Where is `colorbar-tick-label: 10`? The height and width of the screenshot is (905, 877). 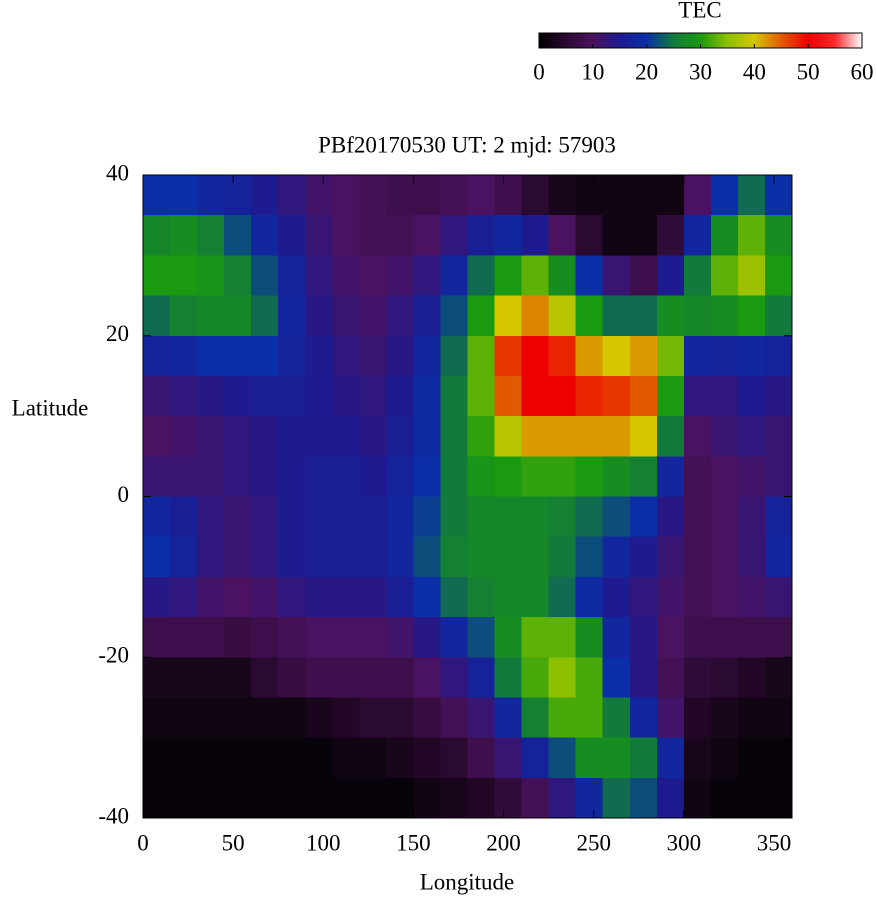 colorbar-tick-label: 10 is located at coordinates (592, 71).